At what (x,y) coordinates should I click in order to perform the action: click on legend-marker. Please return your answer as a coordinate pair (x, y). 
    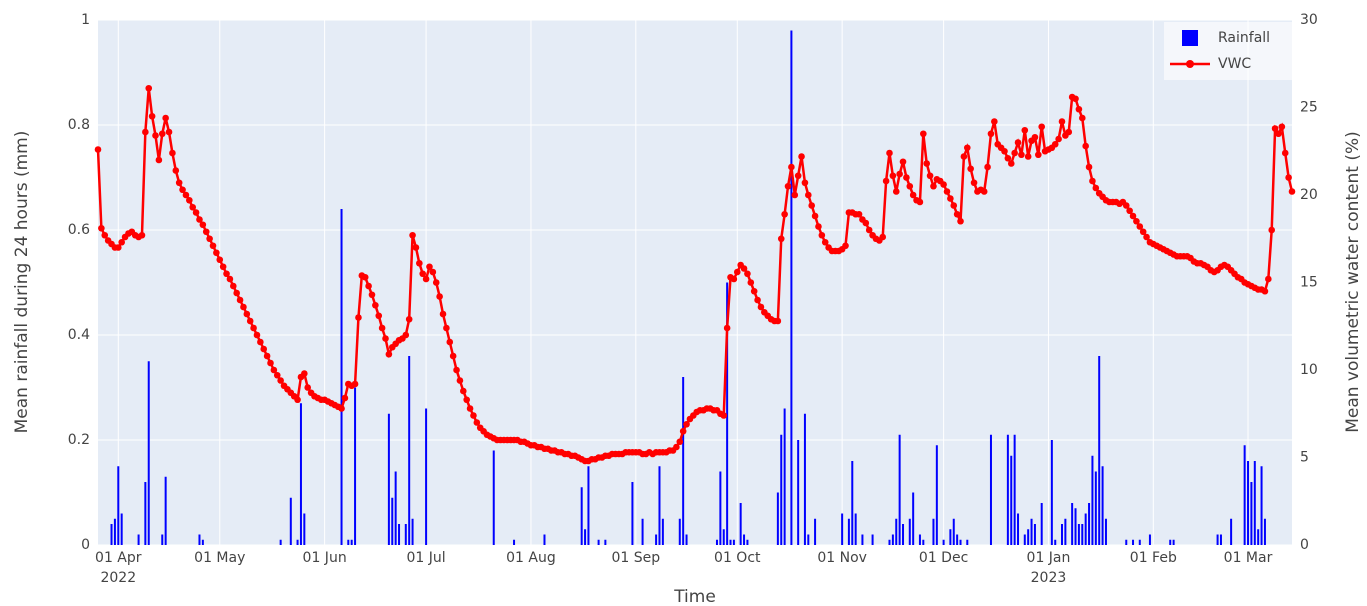
    Looking at the image, I should click on (1190, 64).